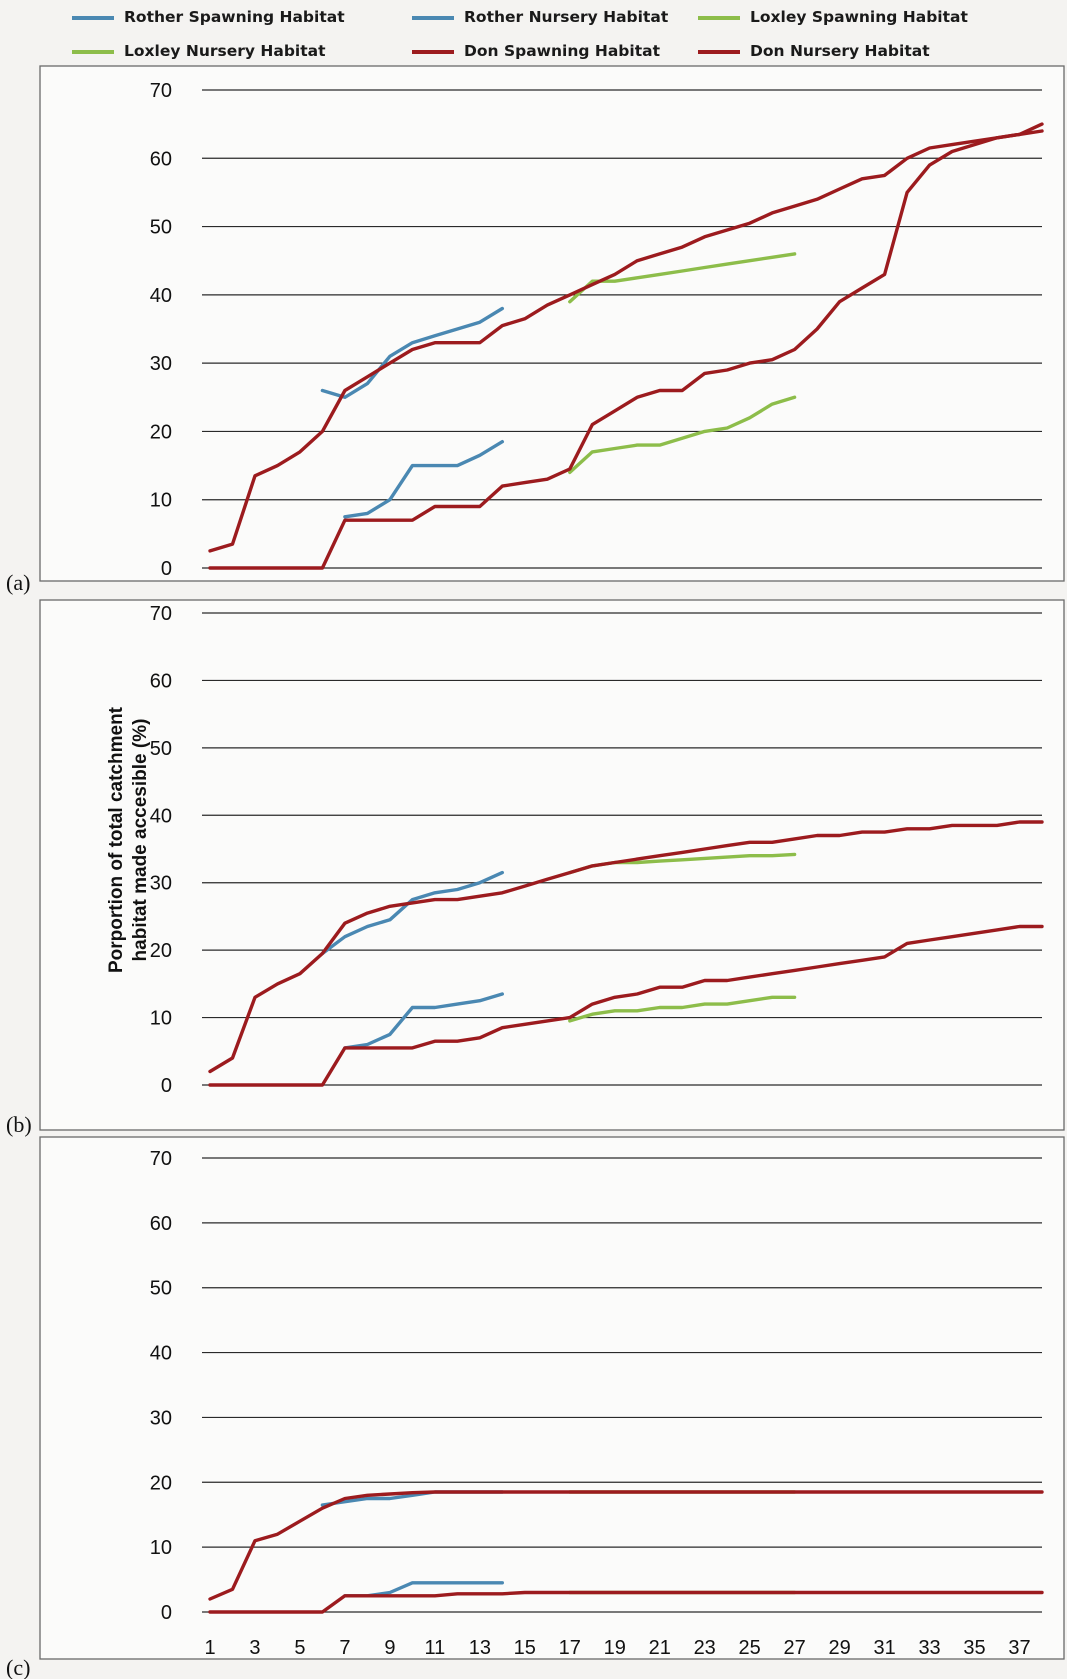 The width and height of the screenshot is (1067, 1679). Describe the element at coordinates (795, 1648) in the screenshot. I see `x-tick-label: 27` at that location.